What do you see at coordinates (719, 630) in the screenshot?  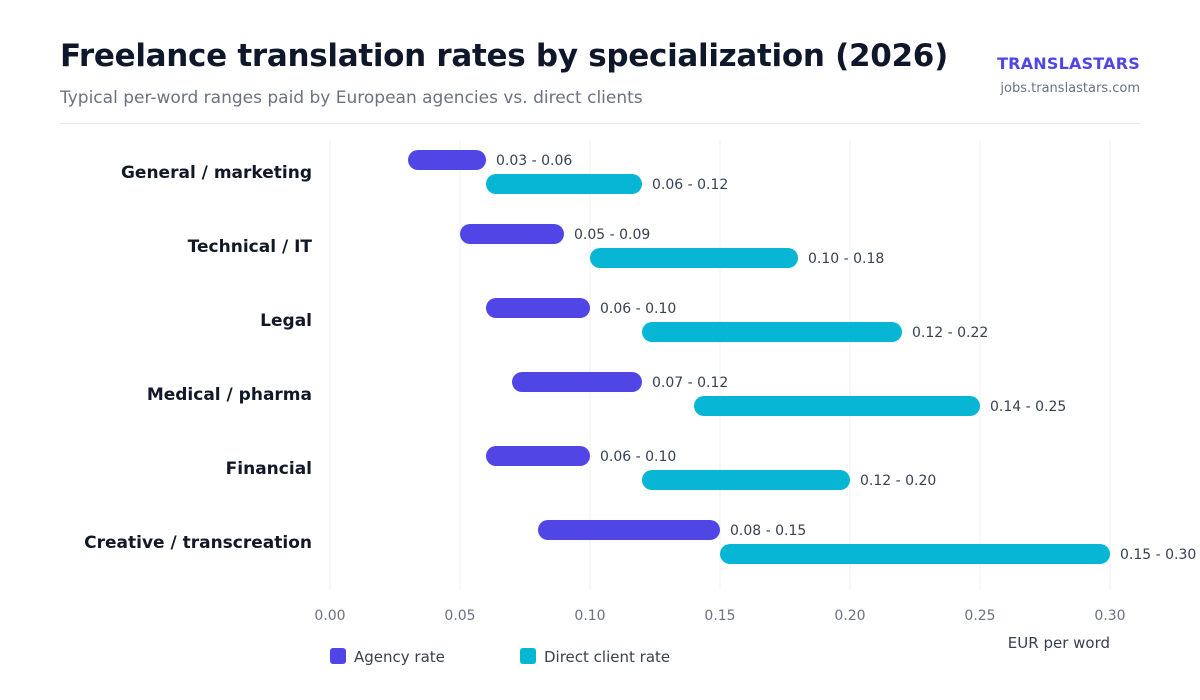 I see `x-axis: 0.00 0.05 0.10 0.15 0.20 0.25 0.30 EUR per word` at bounding box center [719, 630].